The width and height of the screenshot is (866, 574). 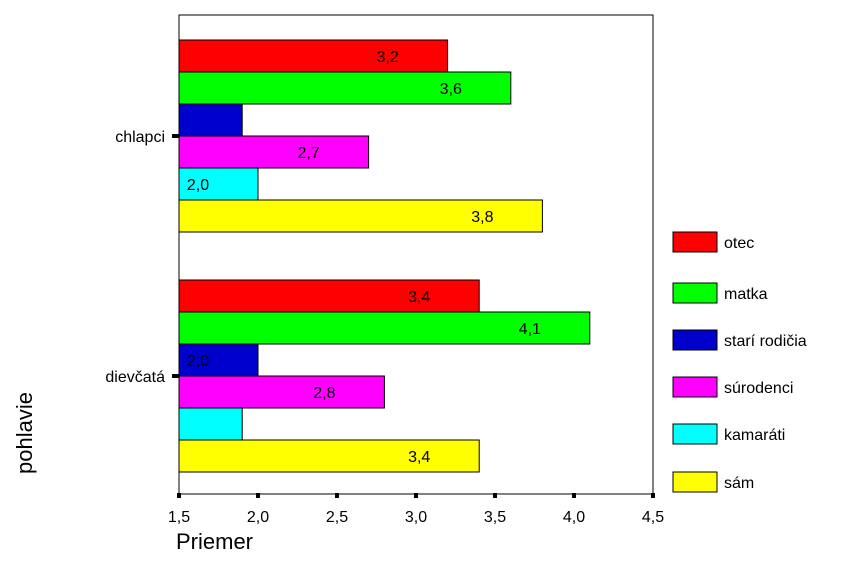 I want to click on y-axis: chlapci dievčatá, so click(x=142, y=257).